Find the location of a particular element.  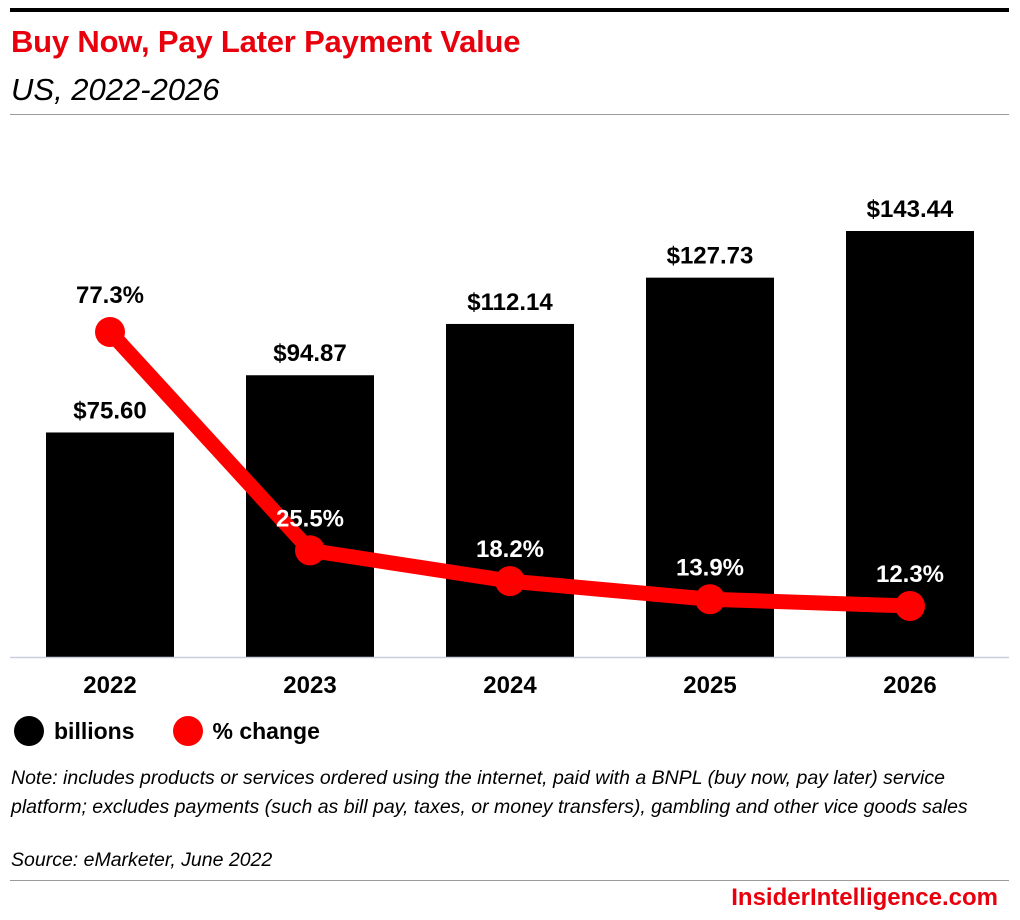

x-tick-2026: 2026 is located at coordinates (909, 685).